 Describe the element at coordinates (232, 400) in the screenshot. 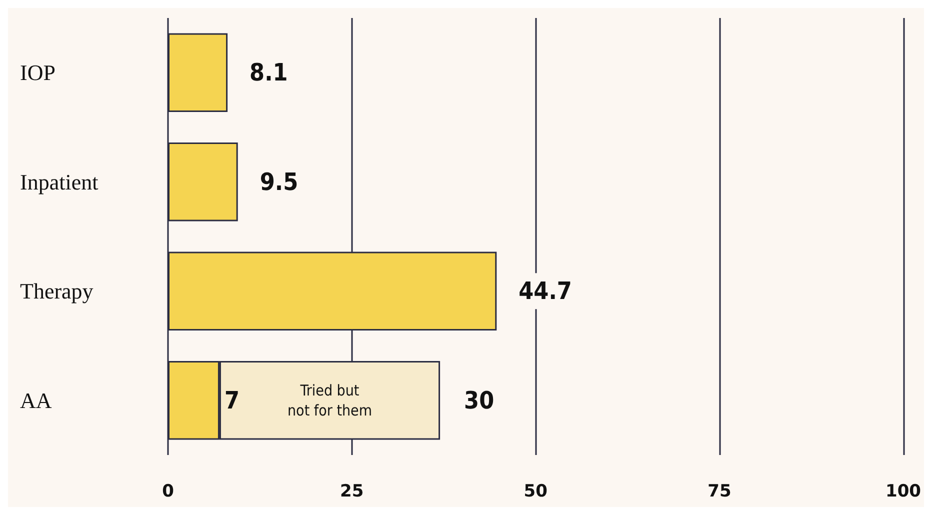

I see `data-label: 7` at that location.